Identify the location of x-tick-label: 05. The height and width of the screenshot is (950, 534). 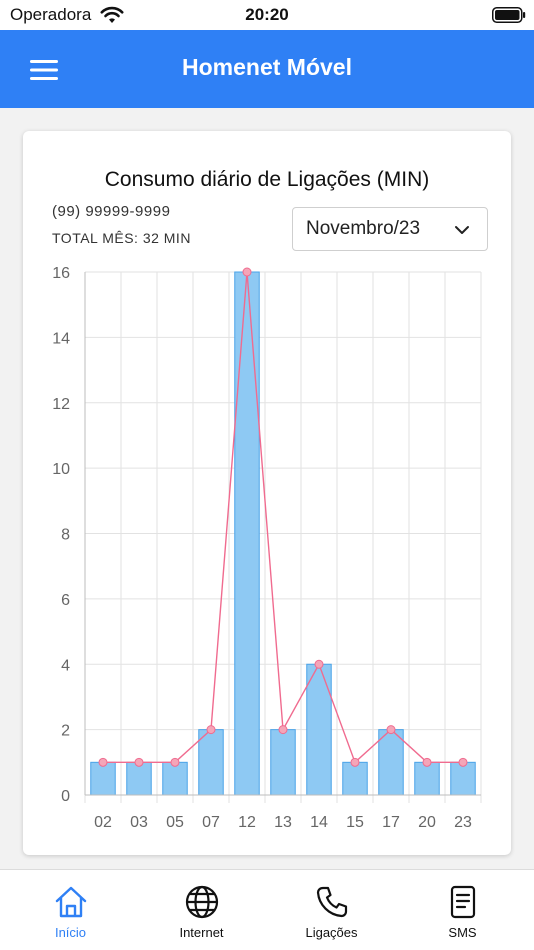
(175, 822).